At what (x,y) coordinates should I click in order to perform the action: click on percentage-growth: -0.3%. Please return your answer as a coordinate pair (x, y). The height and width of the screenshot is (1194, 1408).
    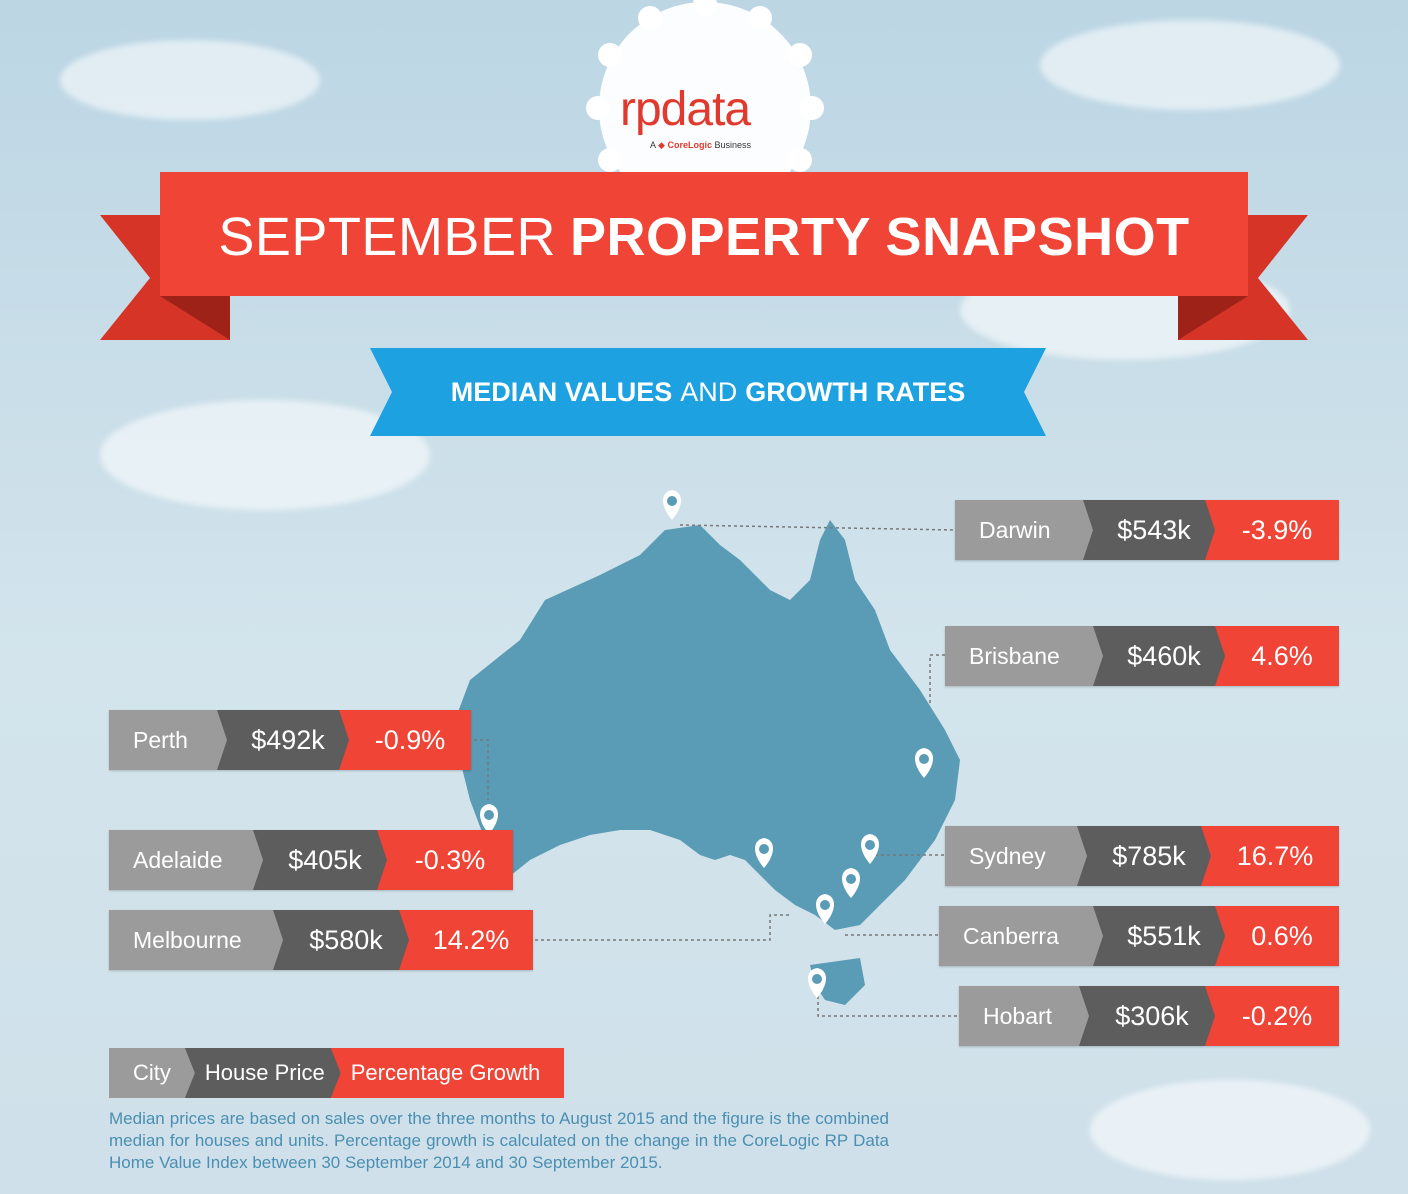
    Looking at the image, I should click on (445, 860).